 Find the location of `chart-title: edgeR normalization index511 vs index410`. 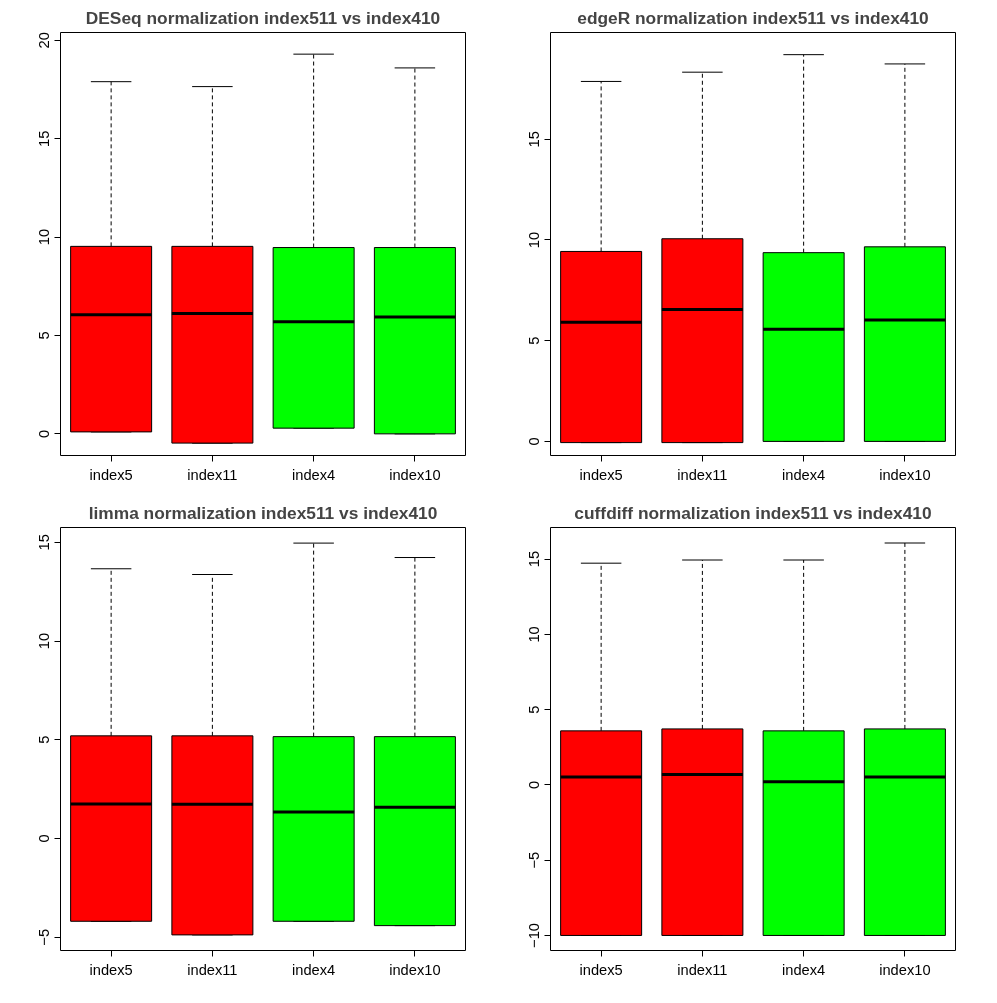

chart-title: edgeR normalization index511 vs index410 is located at coordinates (753, 17).